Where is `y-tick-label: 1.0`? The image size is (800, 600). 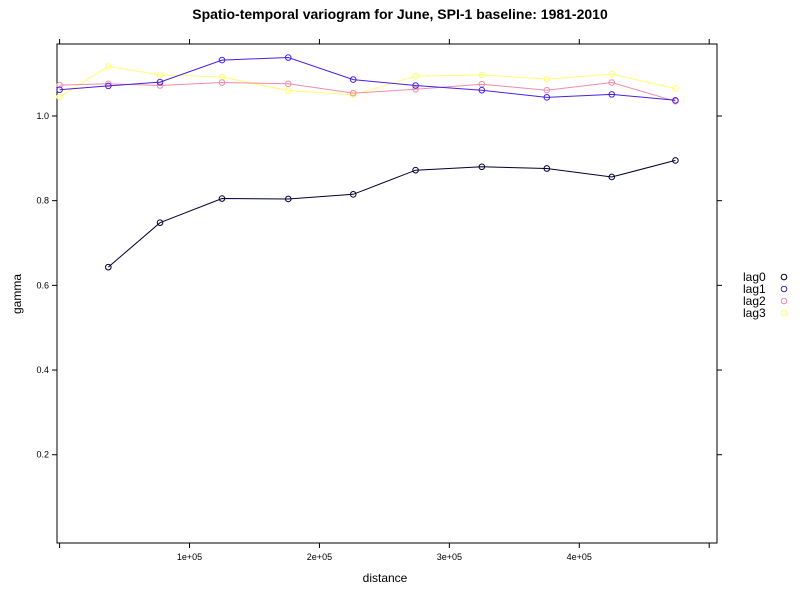
y-tick-label: 1.0 is located at coordinates (42, 116).